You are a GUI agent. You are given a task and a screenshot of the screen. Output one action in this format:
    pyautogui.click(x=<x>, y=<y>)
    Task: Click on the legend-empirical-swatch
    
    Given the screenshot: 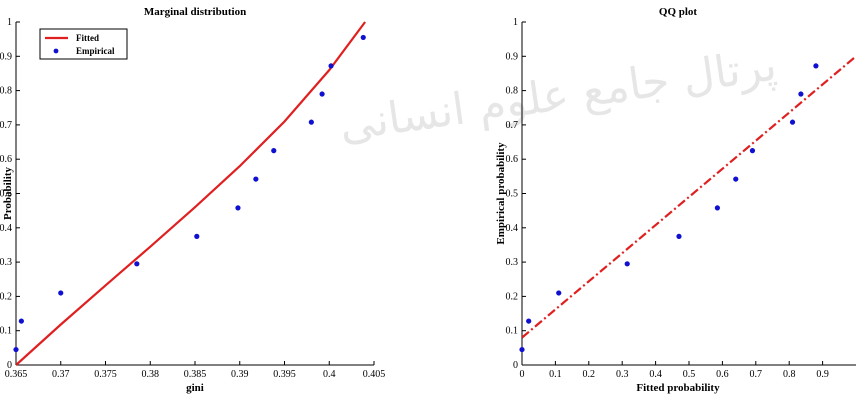 What is the action you would take?
    pyautogui.click(x=56, y=51)
    